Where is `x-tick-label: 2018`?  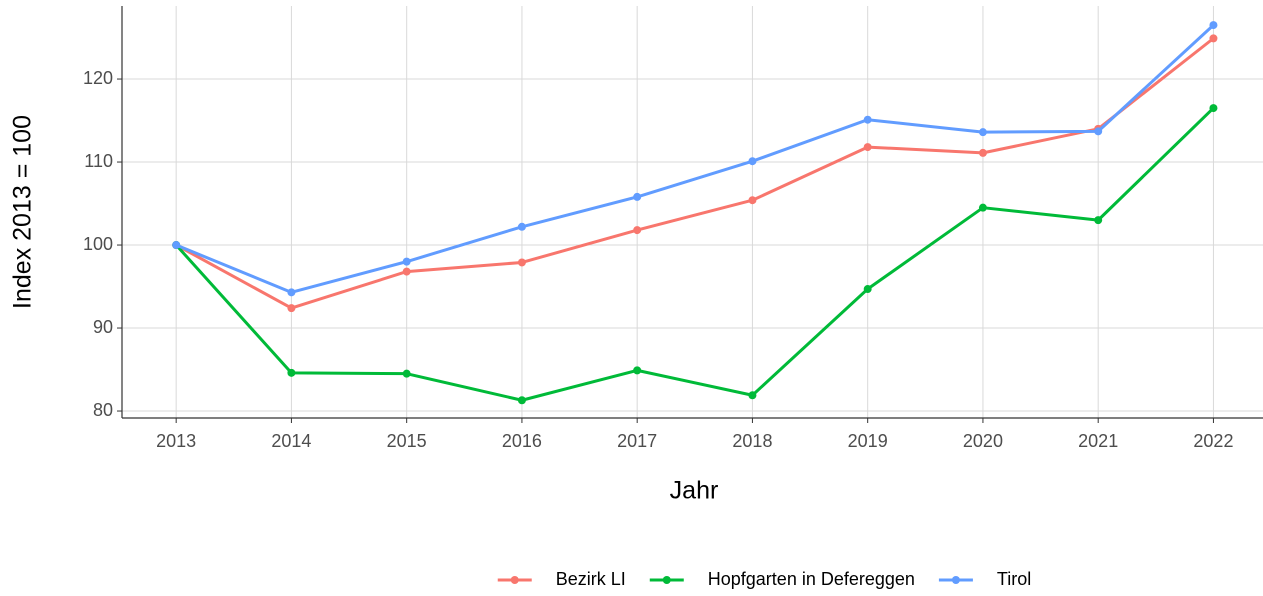
x-tick-label: 2018 is located at coordinates (752, 441).